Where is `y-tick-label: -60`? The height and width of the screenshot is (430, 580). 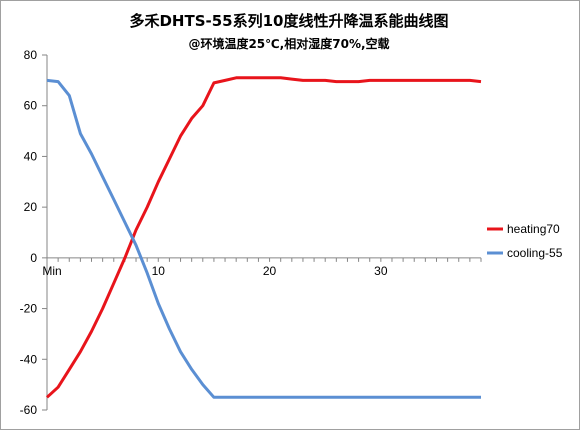 y-tick-label: -60 is located at coordinates (29, 410).